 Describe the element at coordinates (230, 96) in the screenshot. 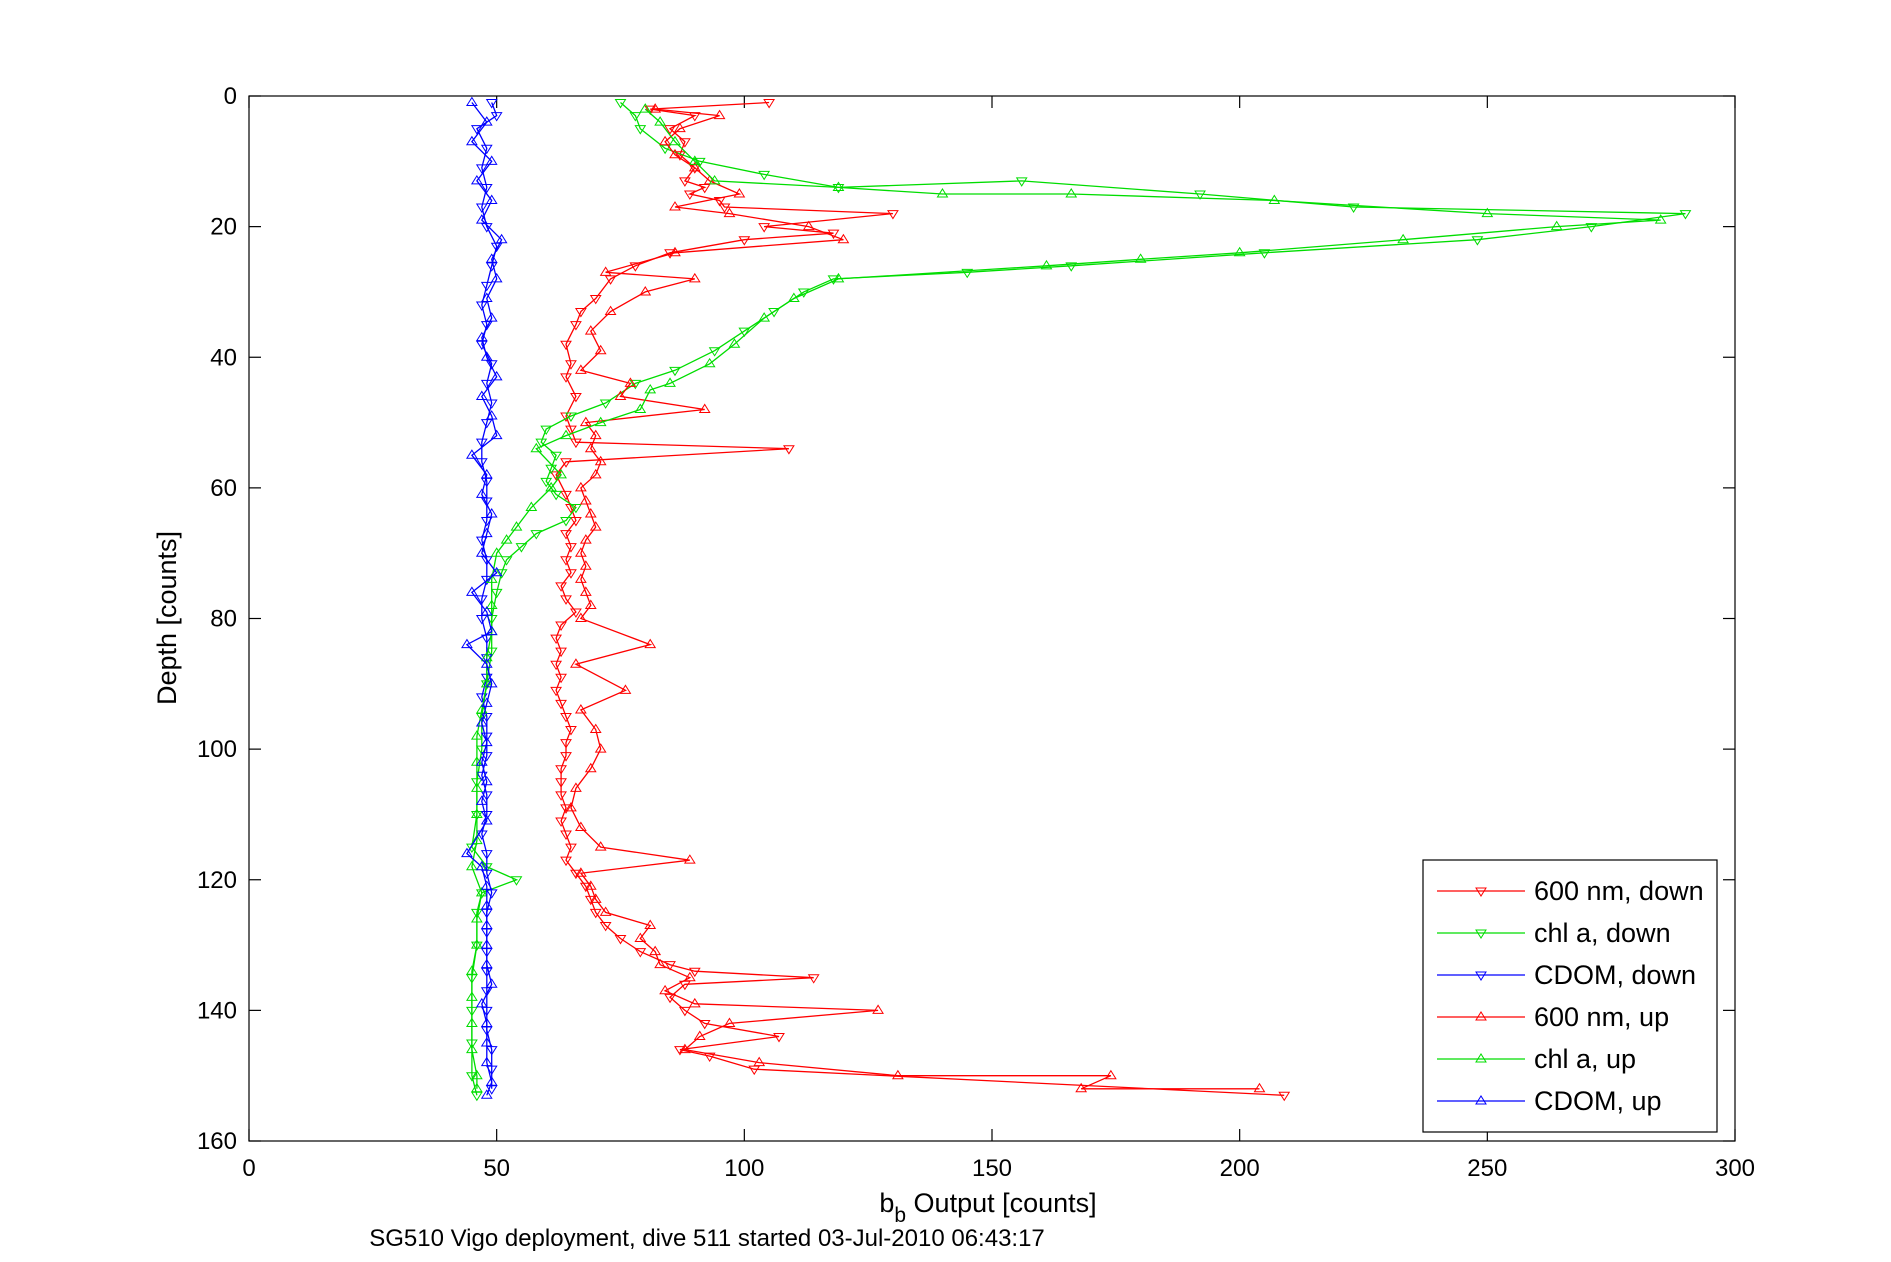

I see `y-tick-label: 0` at that location.